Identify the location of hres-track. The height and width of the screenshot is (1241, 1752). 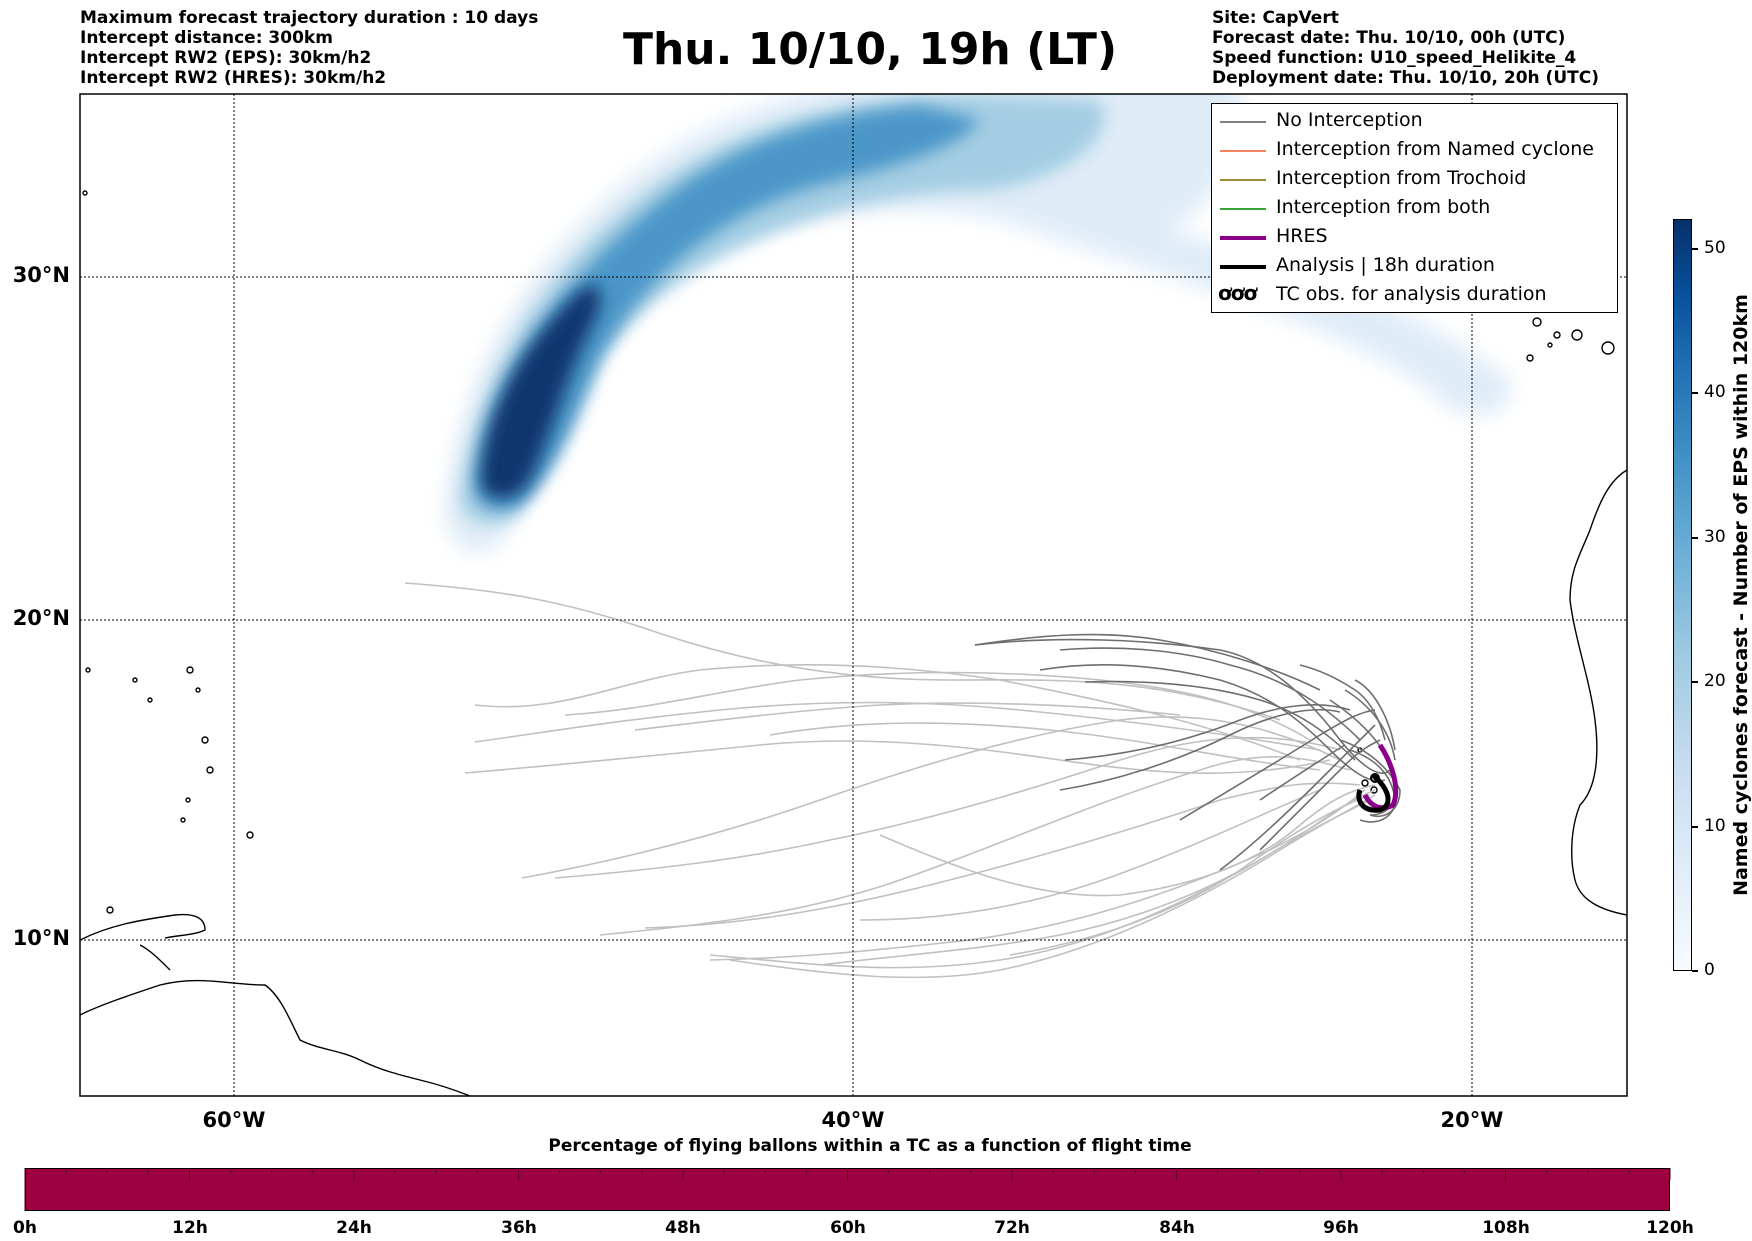
(1380, 777).